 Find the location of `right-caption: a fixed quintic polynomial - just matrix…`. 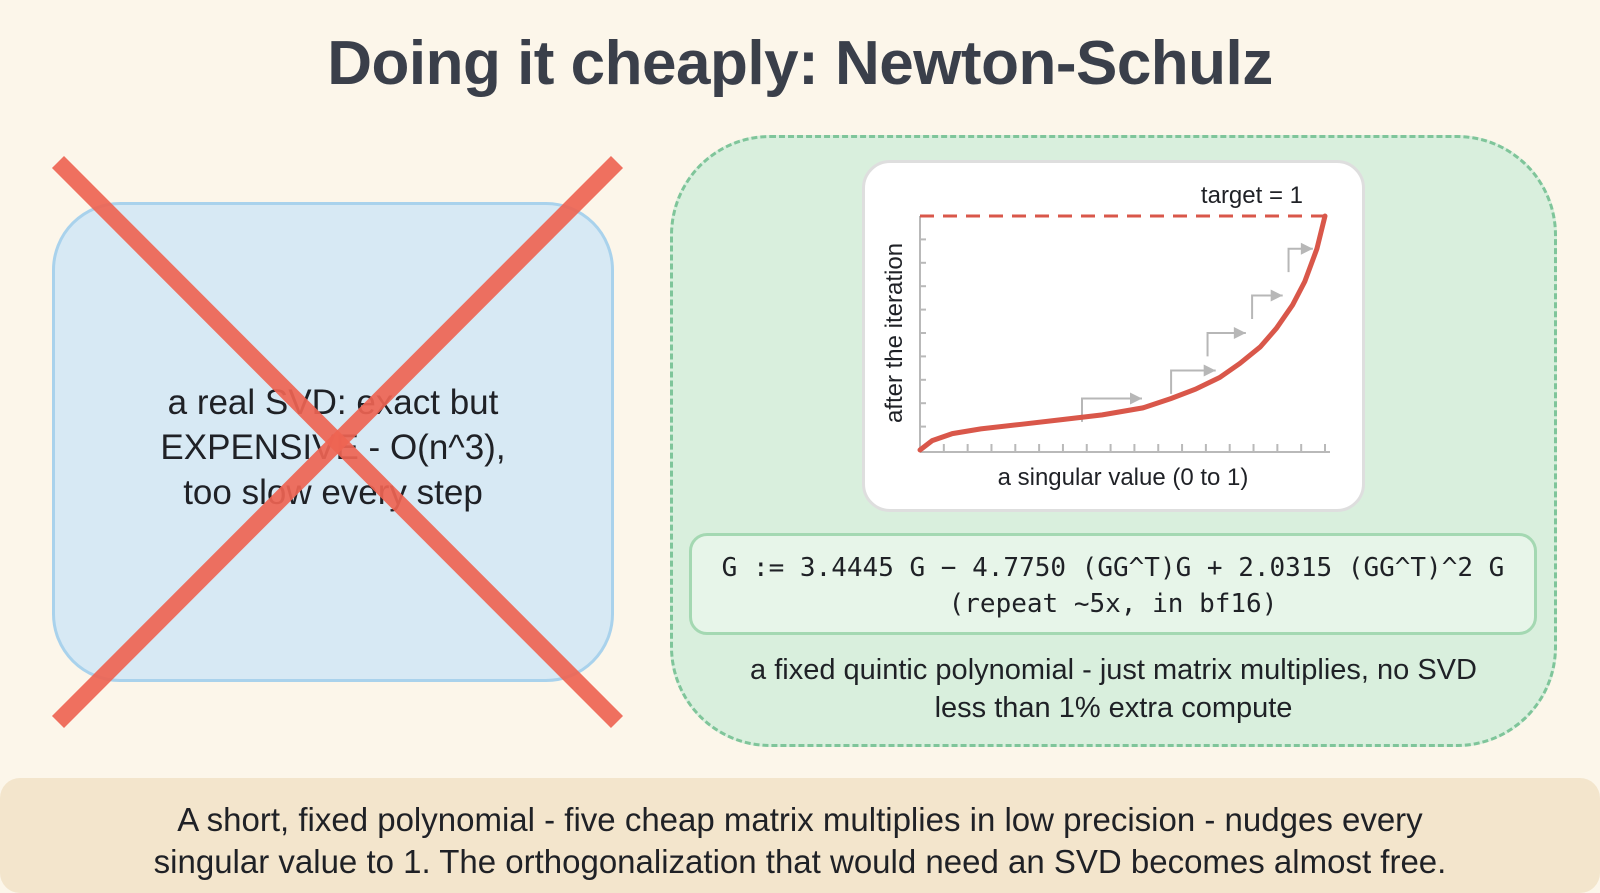

right-caption: a fixed quintic polynomial - just matrix… is located at coordinates (1113, 689).